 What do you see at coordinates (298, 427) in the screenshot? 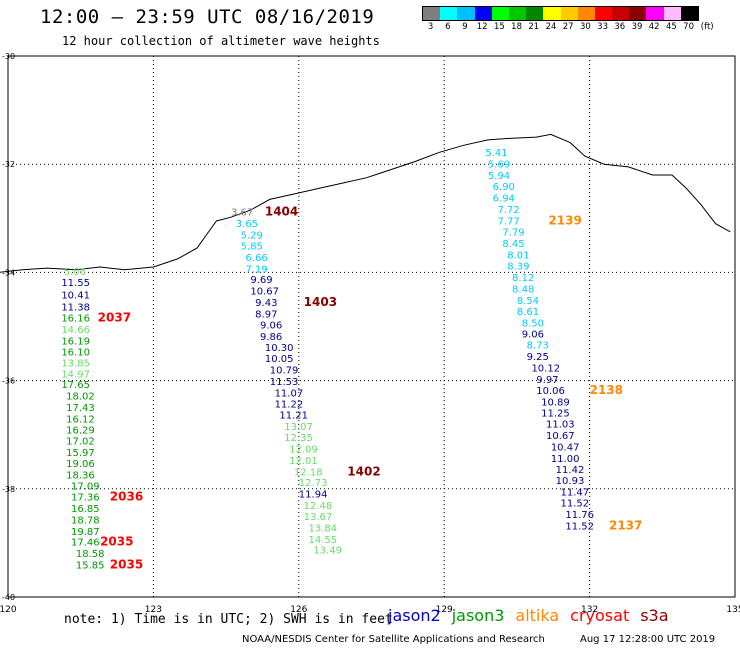
I see `wave-height-value: 13.07` at bounding box center [298, 427].